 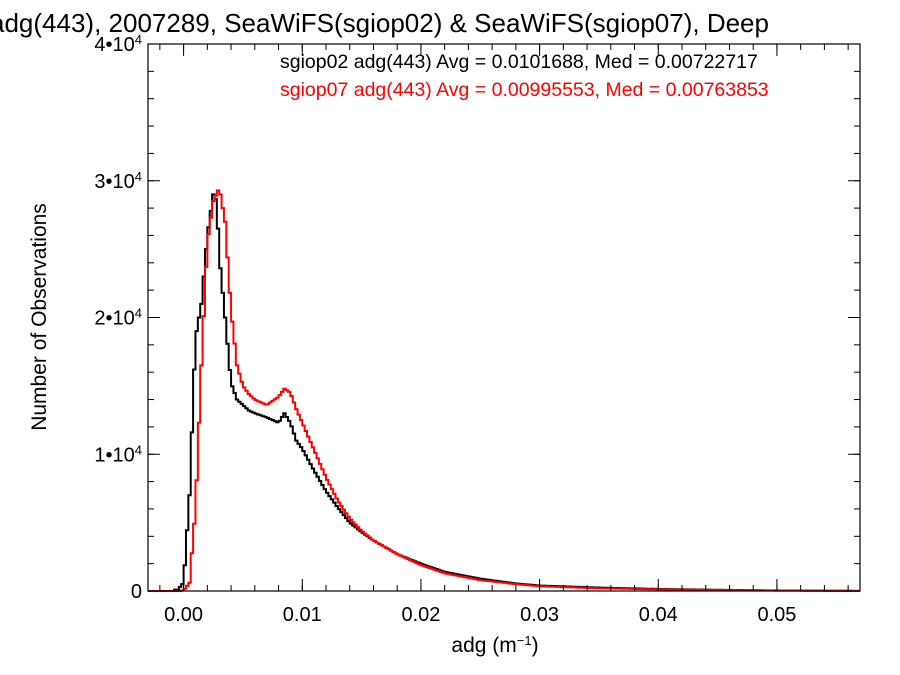 I want to click on x-axis-label: adg (m−1), so click(x=494, y=645).